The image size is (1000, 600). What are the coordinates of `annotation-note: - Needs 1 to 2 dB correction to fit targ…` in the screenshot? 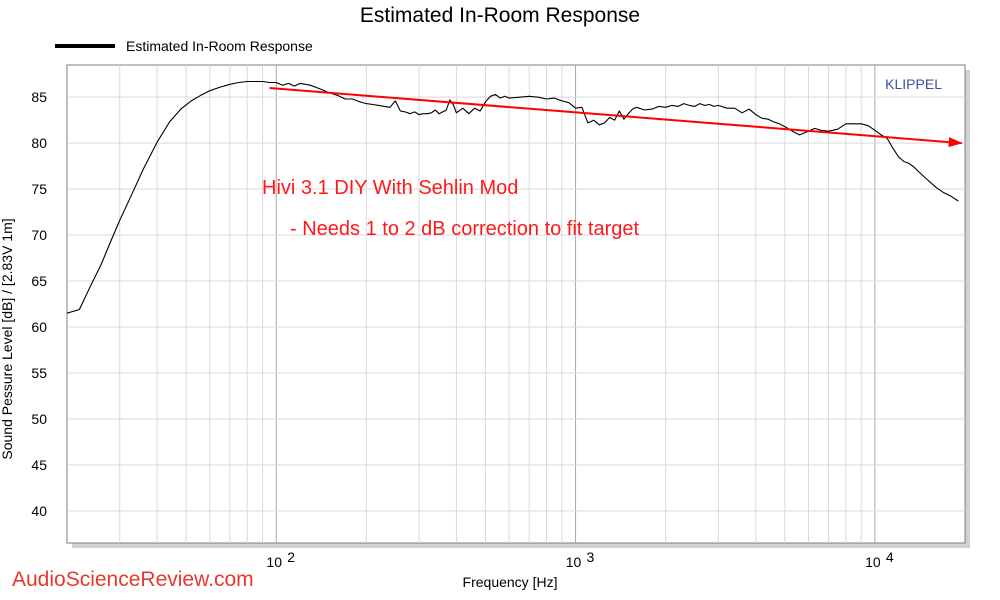 It's located at (465, 229).